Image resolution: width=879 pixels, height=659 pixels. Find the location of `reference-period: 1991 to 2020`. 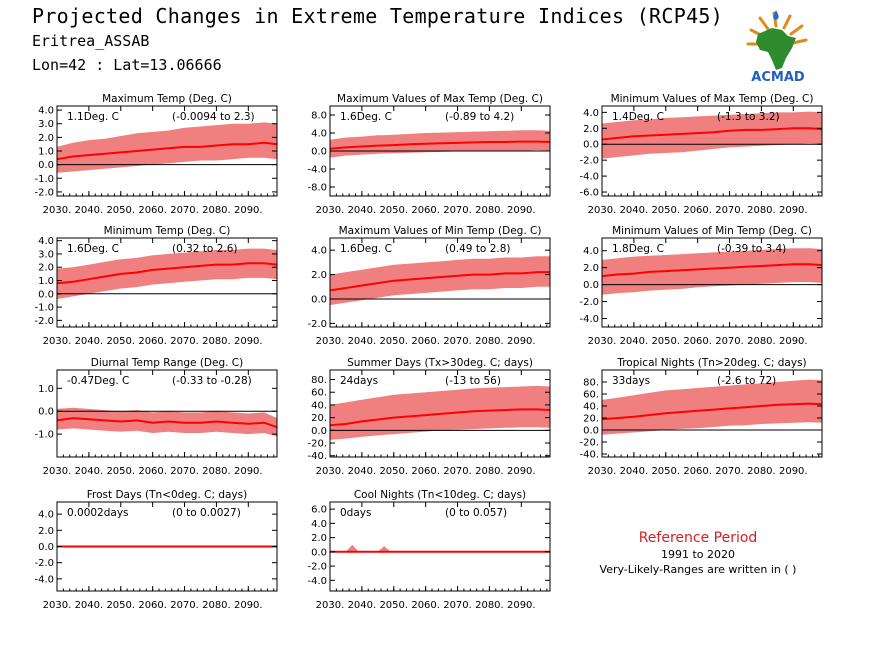

reference-period: 1991 to 2020 is located at coordinates (698, 554).